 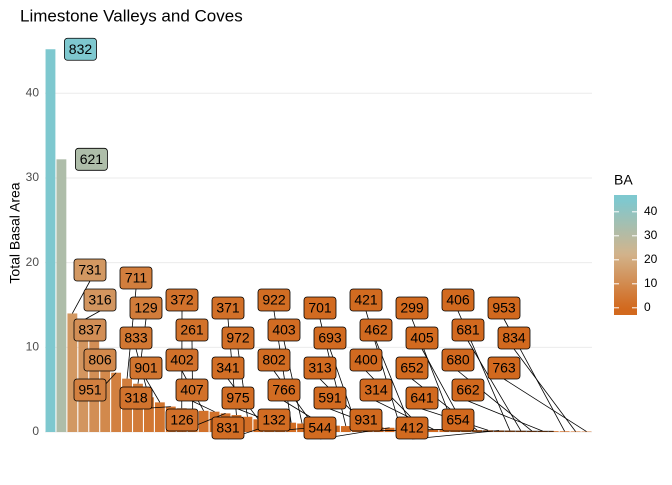 I want to click on data-label: 680, so click(x=458, y=360).